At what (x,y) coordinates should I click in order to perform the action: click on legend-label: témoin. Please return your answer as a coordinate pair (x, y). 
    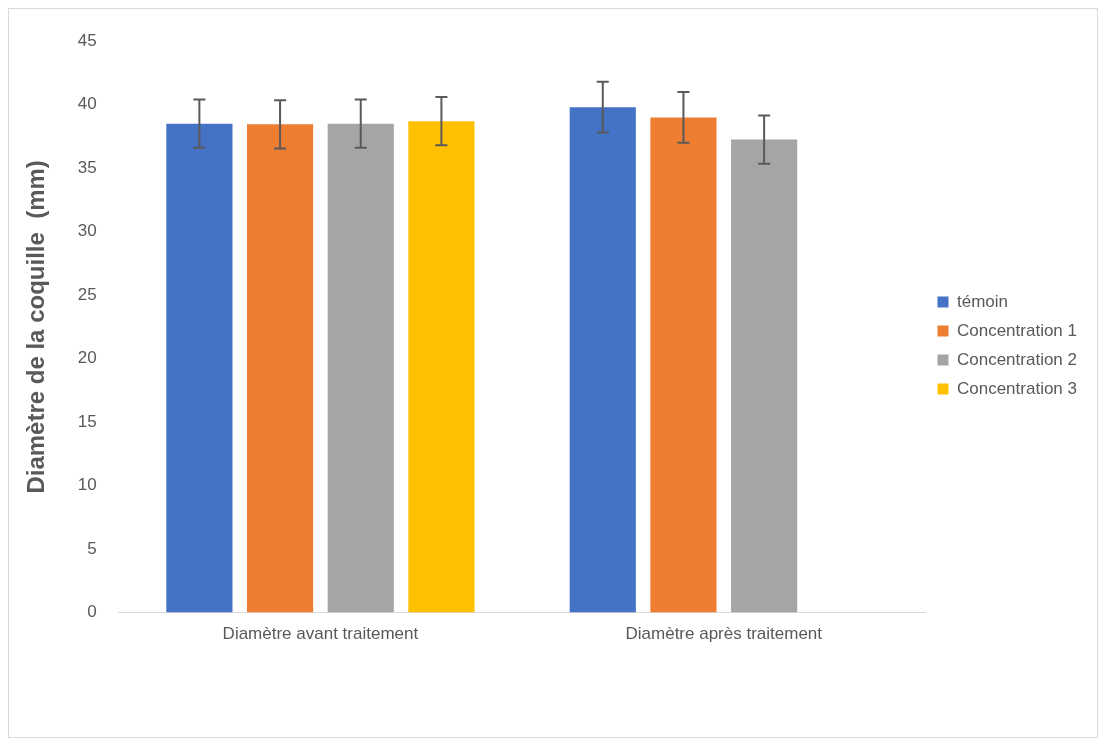
    Looking at the image, I should click on (982, 301).